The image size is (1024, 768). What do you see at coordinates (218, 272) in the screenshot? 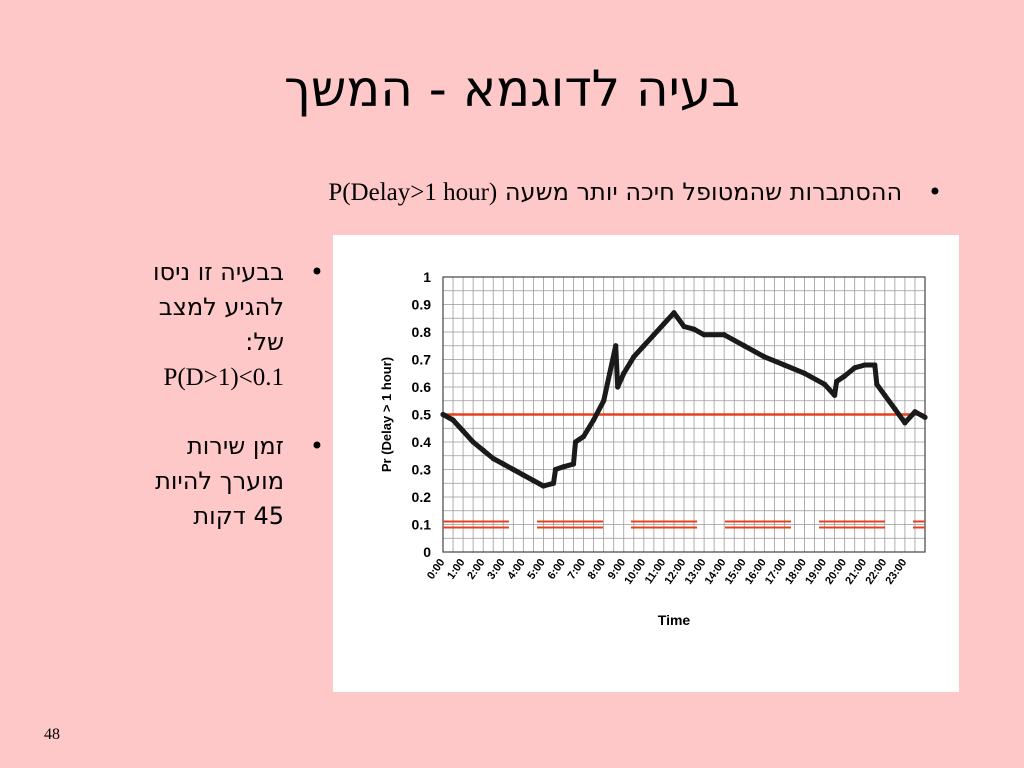
I see `side-bullet-1-line-1: בבעיה זו ניסו` at bounding box center [218, 272].